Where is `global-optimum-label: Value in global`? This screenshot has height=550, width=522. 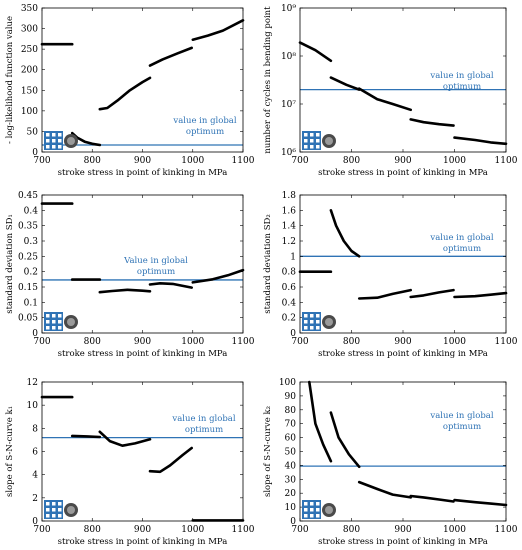
global-optimum-label: Value in global is located at coordinates (155, 261).